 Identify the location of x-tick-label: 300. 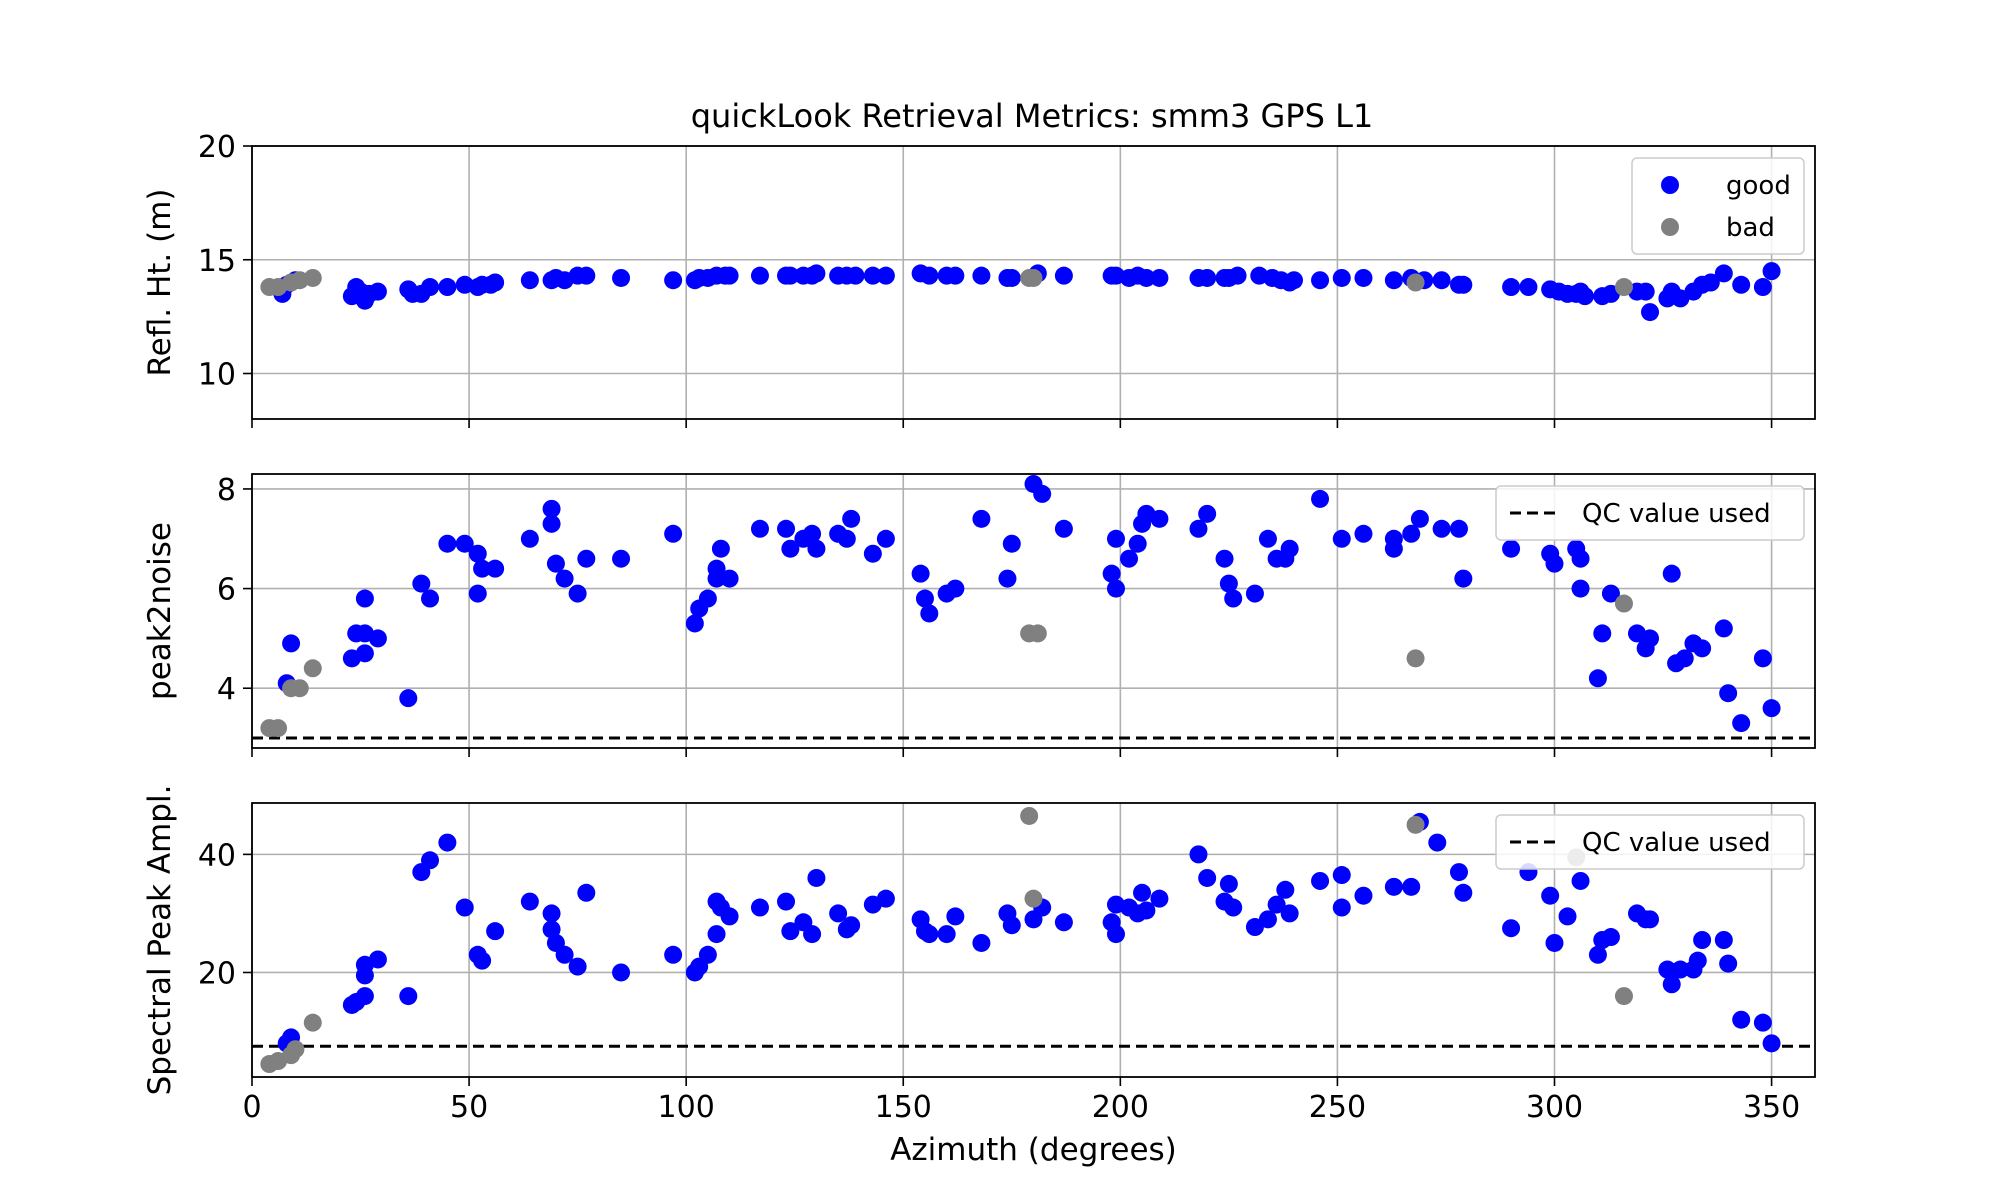
(1554, 1107).